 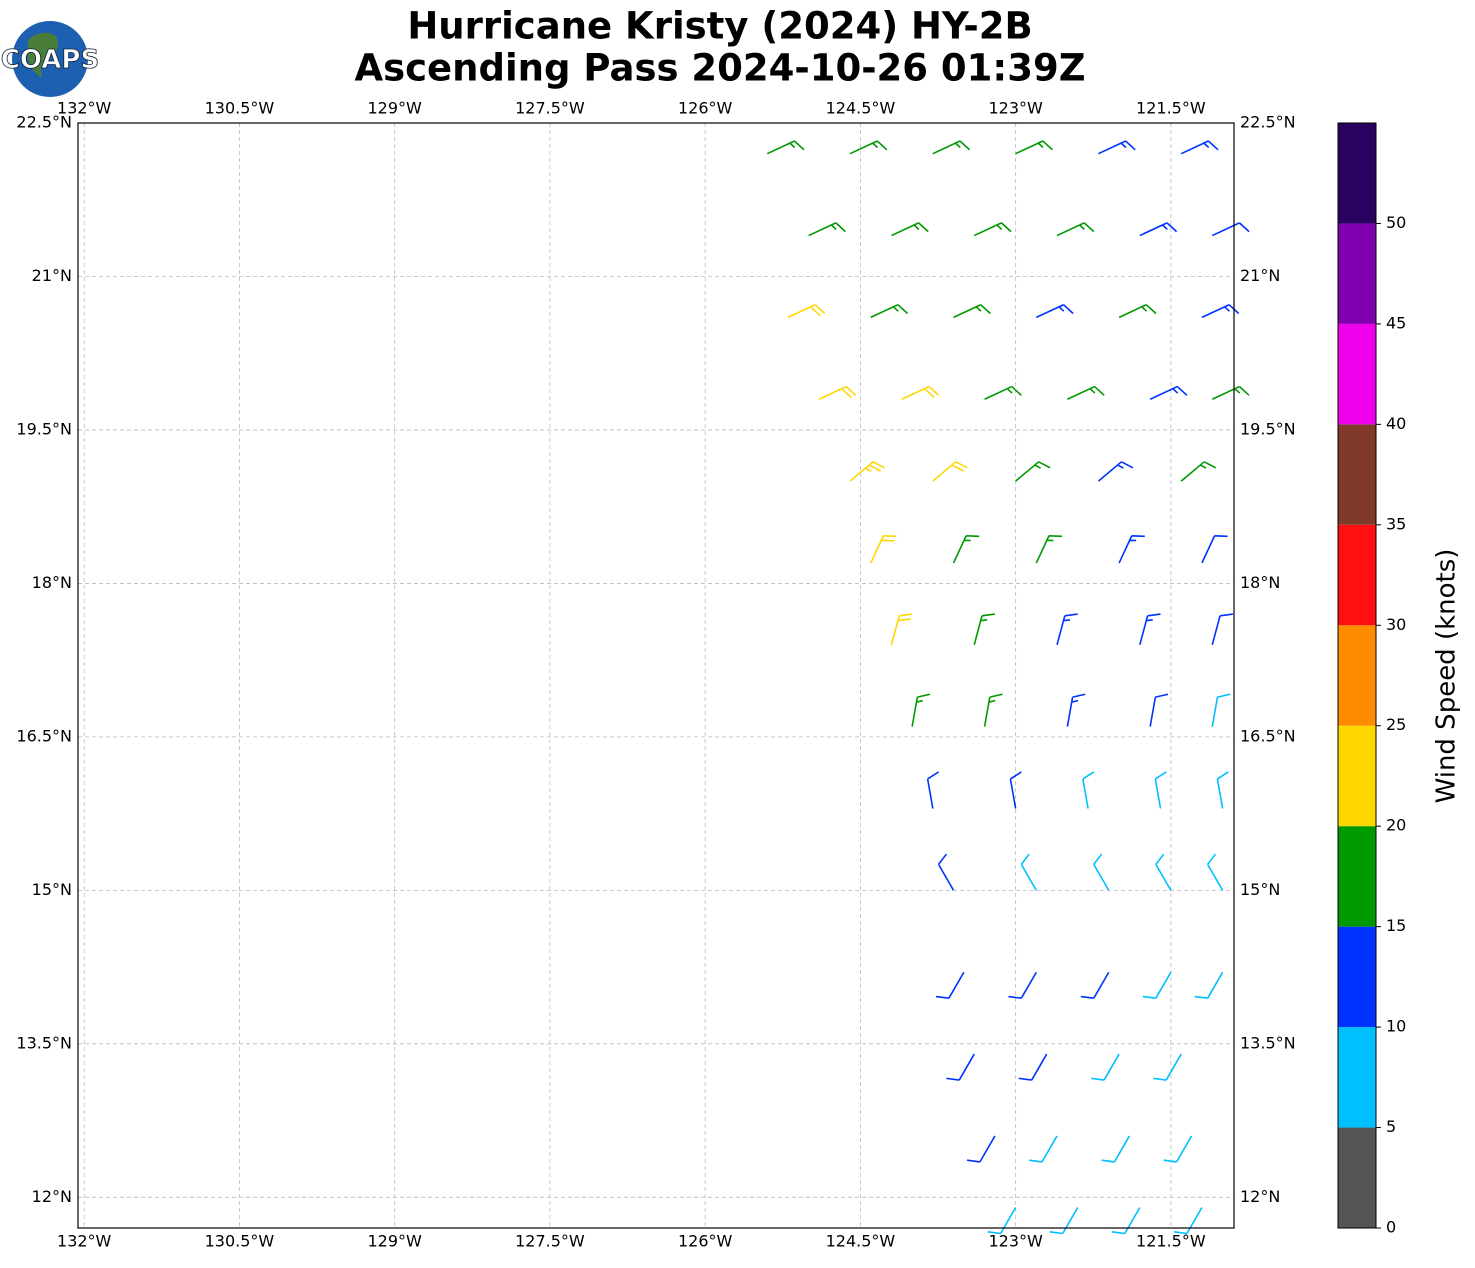 What do you see at coordinates (240, 1241) in the screenshot?
I see `x-tick-label: 130.5°W` at bounding box center [240, 1241].